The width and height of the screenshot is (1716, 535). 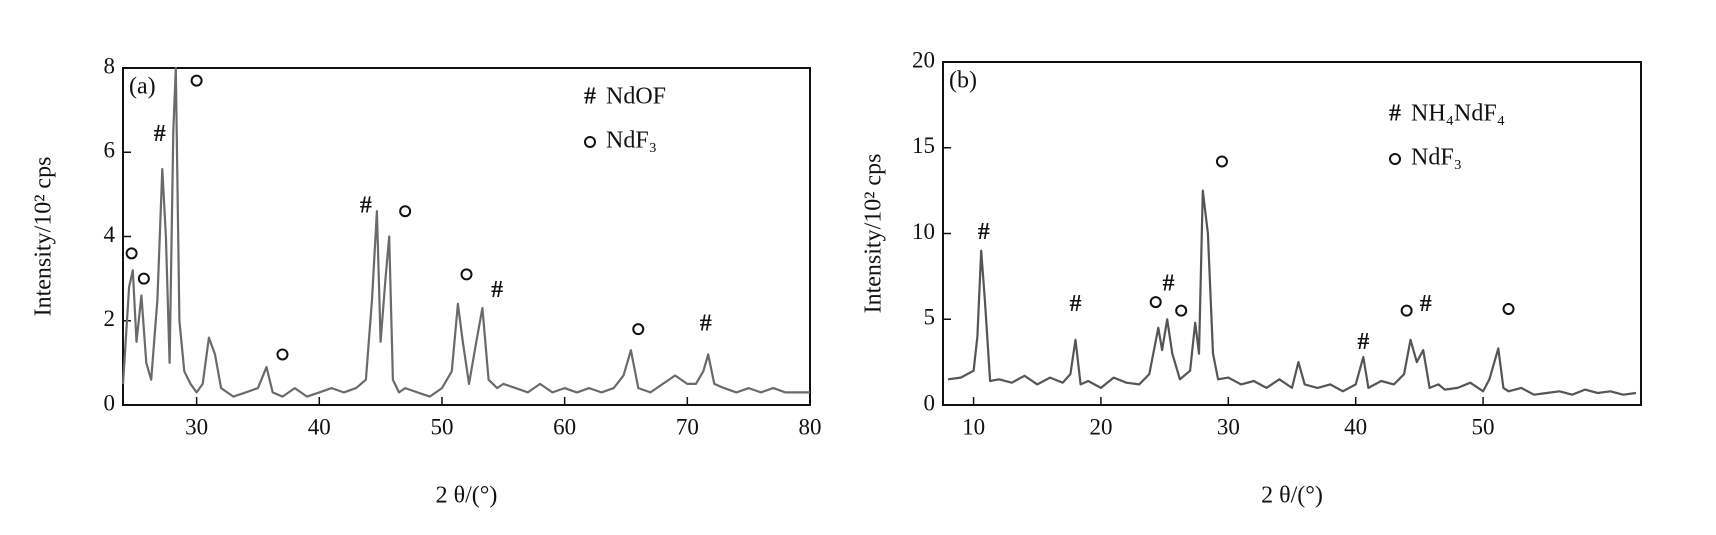 I want to click on y-tick-label: 4, so click(x=110, y=234).